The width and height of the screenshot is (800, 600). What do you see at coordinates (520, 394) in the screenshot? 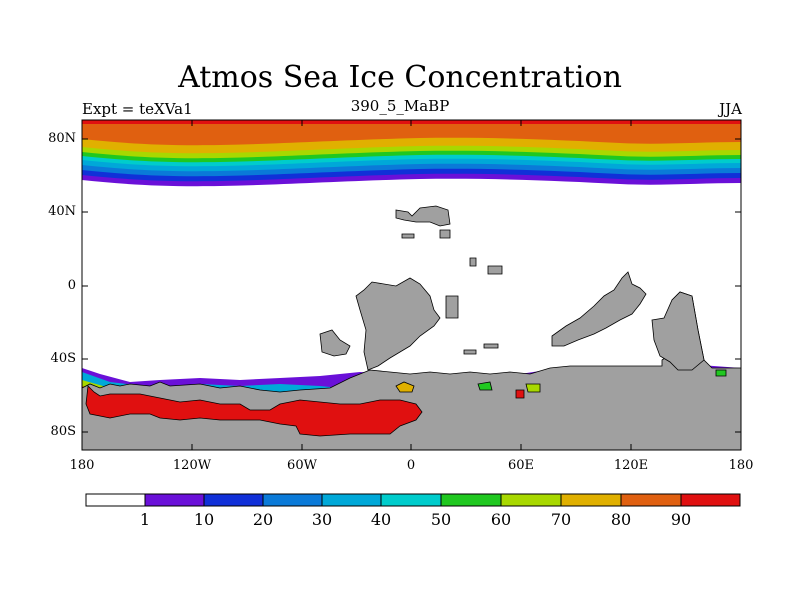
I see `south-ice-90-spot` at bounding box center [520, 394].